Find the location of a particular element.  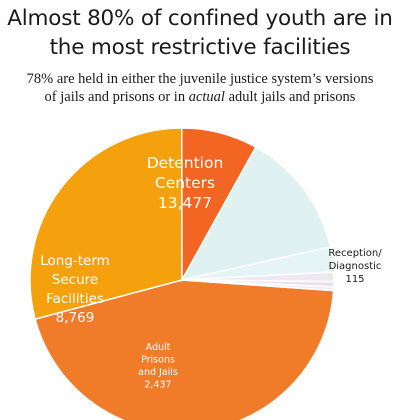

slice-label-text: Prisons is located at coordinates (158, 360).